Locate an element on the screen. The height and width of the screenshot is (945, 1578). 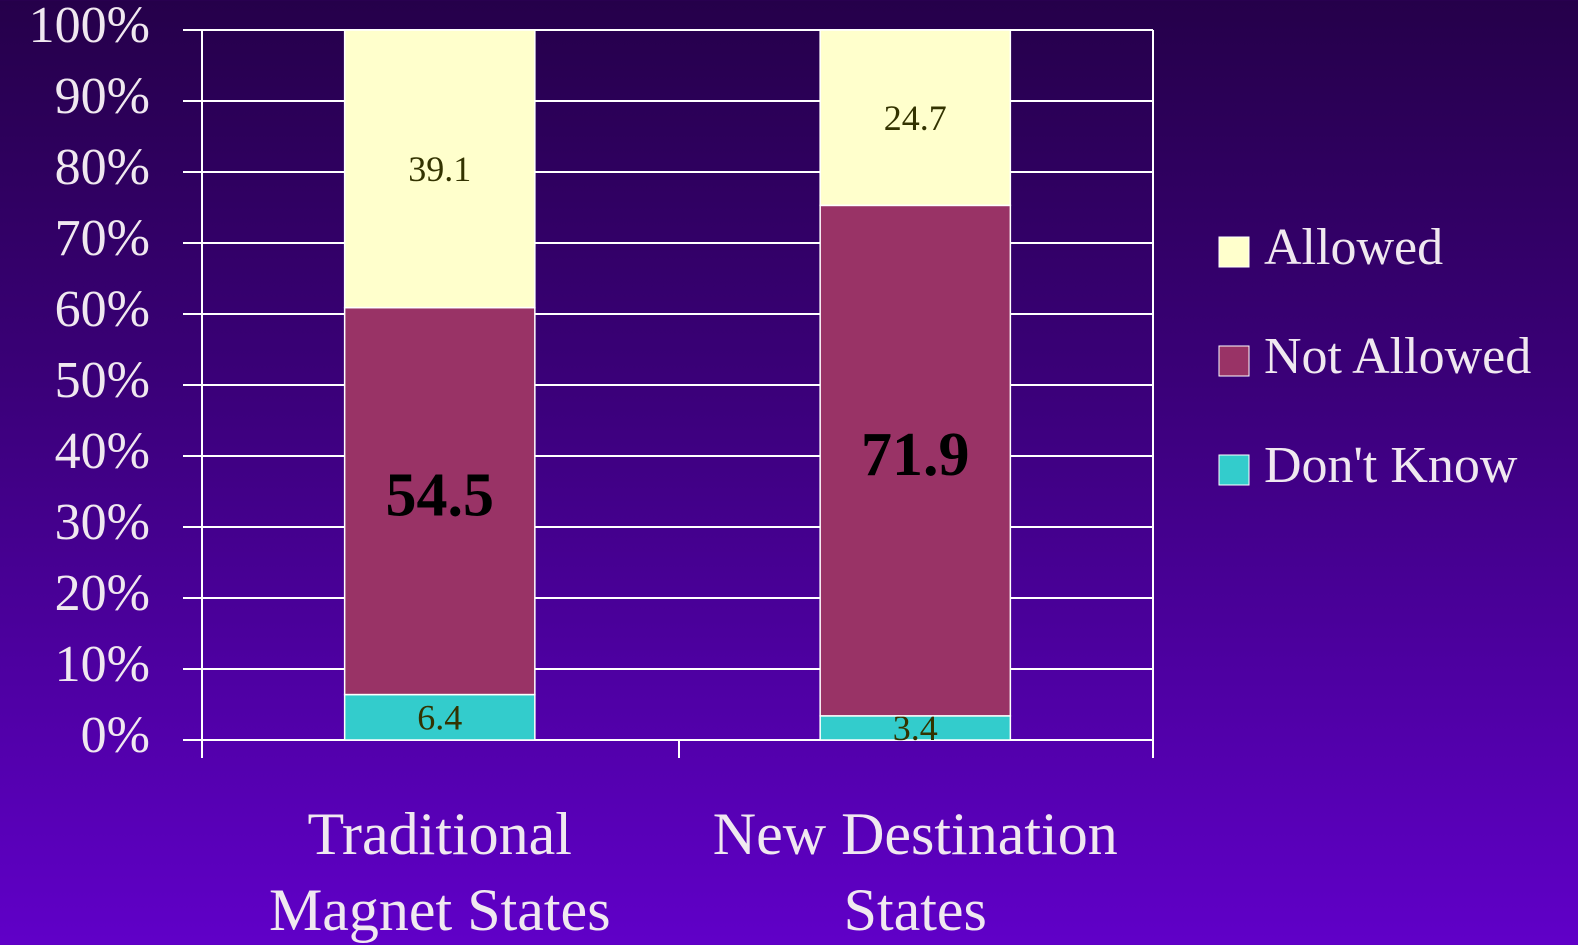
y-tick-label: 90% is located at coordinates (102, 96).